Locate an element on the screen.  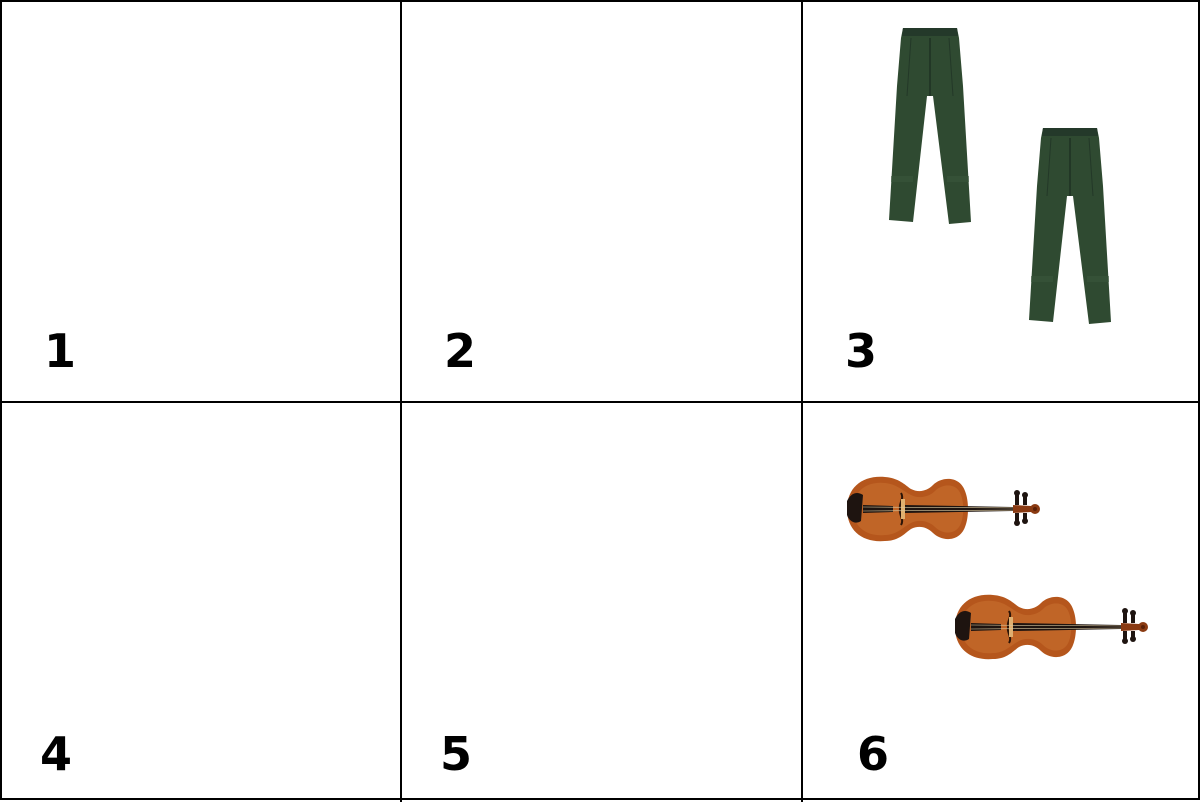
grid-divider-horizontal is located at coordinates (601, 402).